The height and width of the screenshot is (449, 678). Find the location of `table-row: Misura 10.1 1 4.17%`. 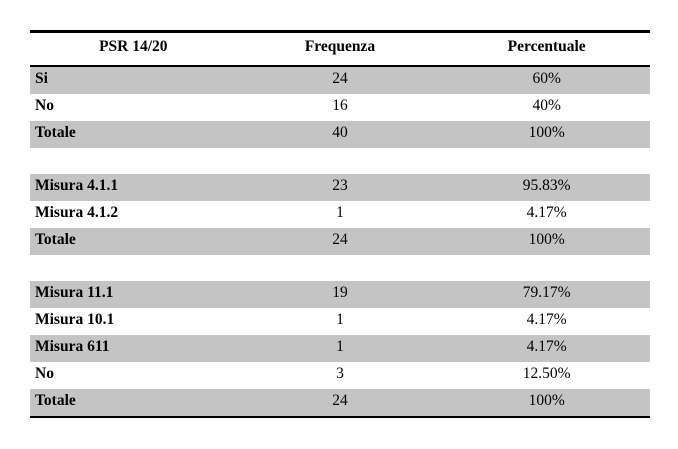

table-row: Misura 10.1 1 4.17% is located at coordinates (340, 321).